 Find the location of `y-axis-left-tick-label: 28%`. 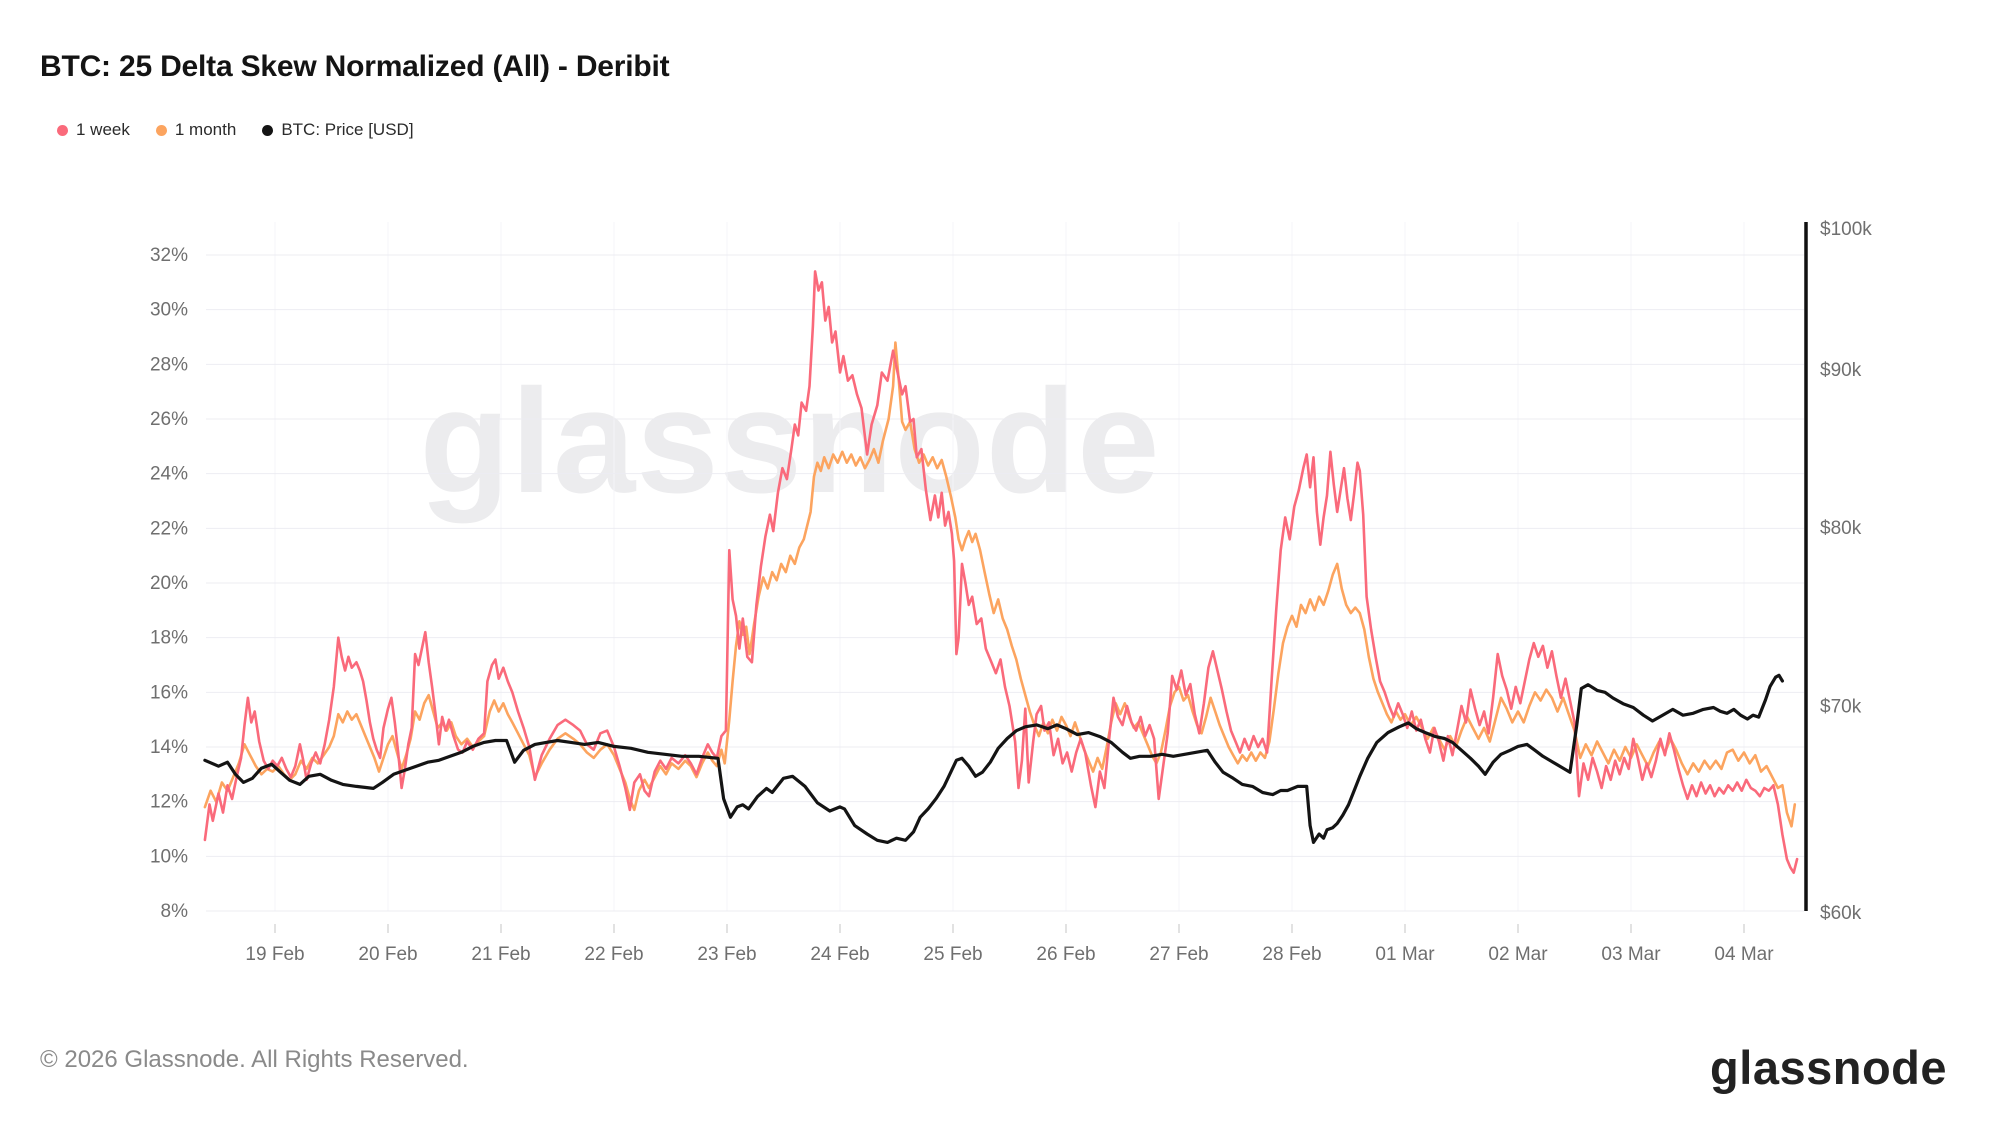

y-axis-left-tick-label: 28% is located at coordinates (169, 364).